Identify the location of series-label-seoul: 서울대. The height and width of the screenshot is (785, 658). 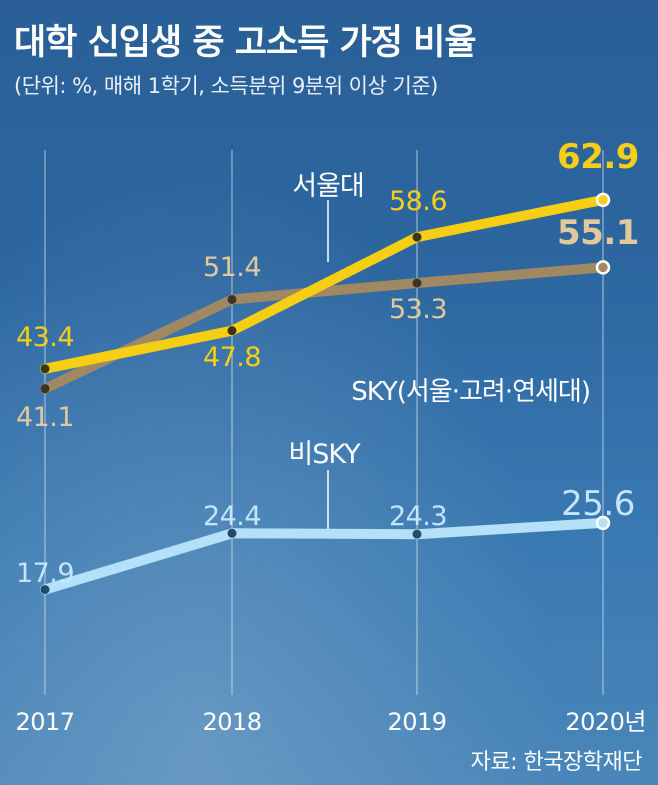
(328, 186).